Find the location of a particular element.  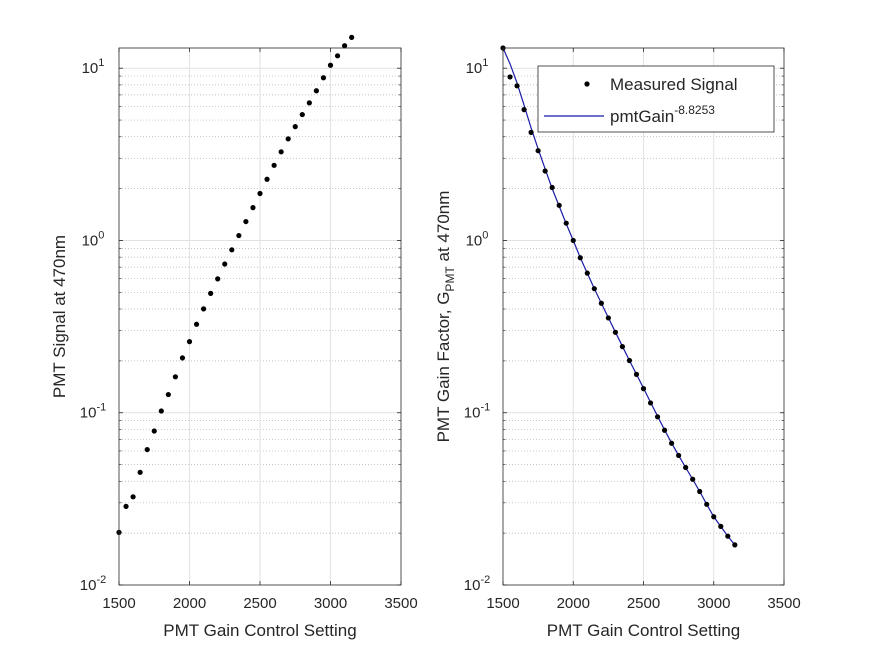

legend-box is located at coordinates (656, 99).